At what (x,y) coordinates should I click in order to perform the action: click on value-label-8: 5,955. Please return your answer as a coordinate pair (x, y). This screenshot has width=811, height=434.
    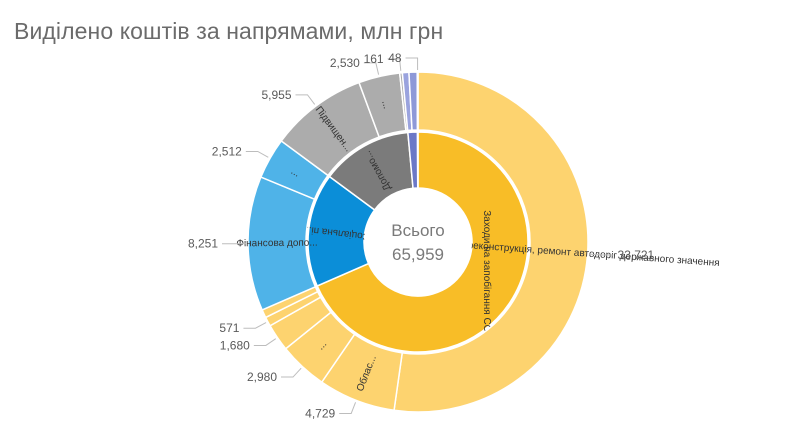
    Looking at the image, I should click on (276, 95).